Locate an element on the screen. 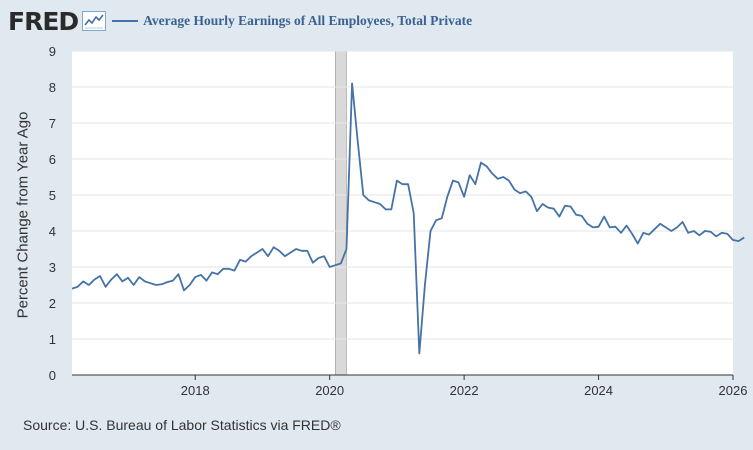  y-tick-label: 4 is located at coordinates (52, 231).